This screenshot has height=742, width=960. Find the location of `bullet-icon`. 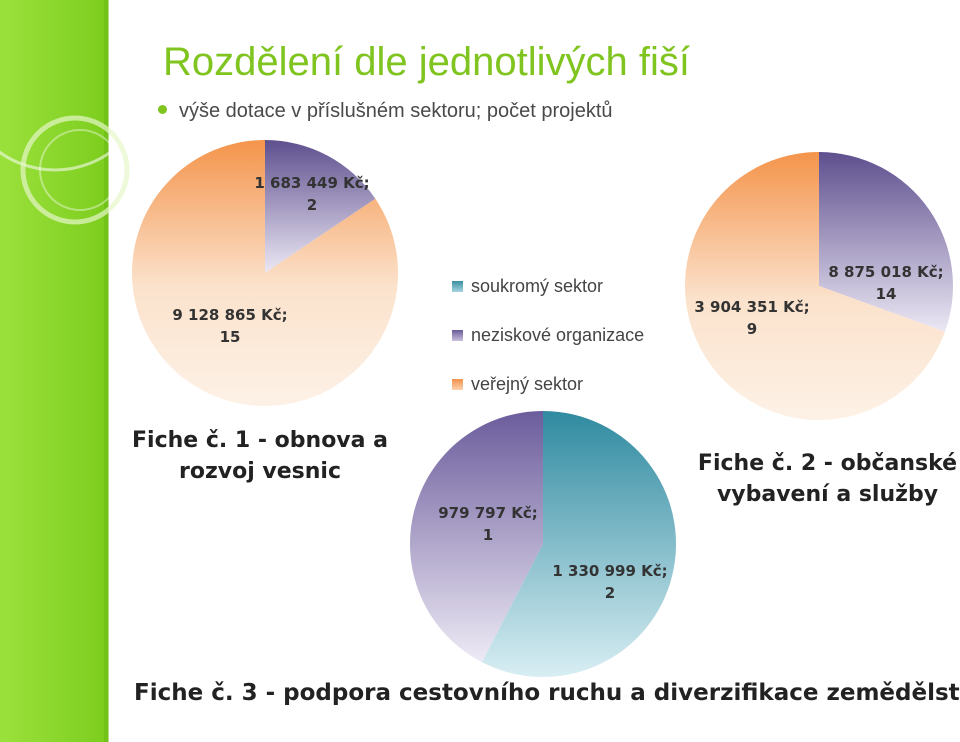

bullet-icon is located at coordinates (162, 110).